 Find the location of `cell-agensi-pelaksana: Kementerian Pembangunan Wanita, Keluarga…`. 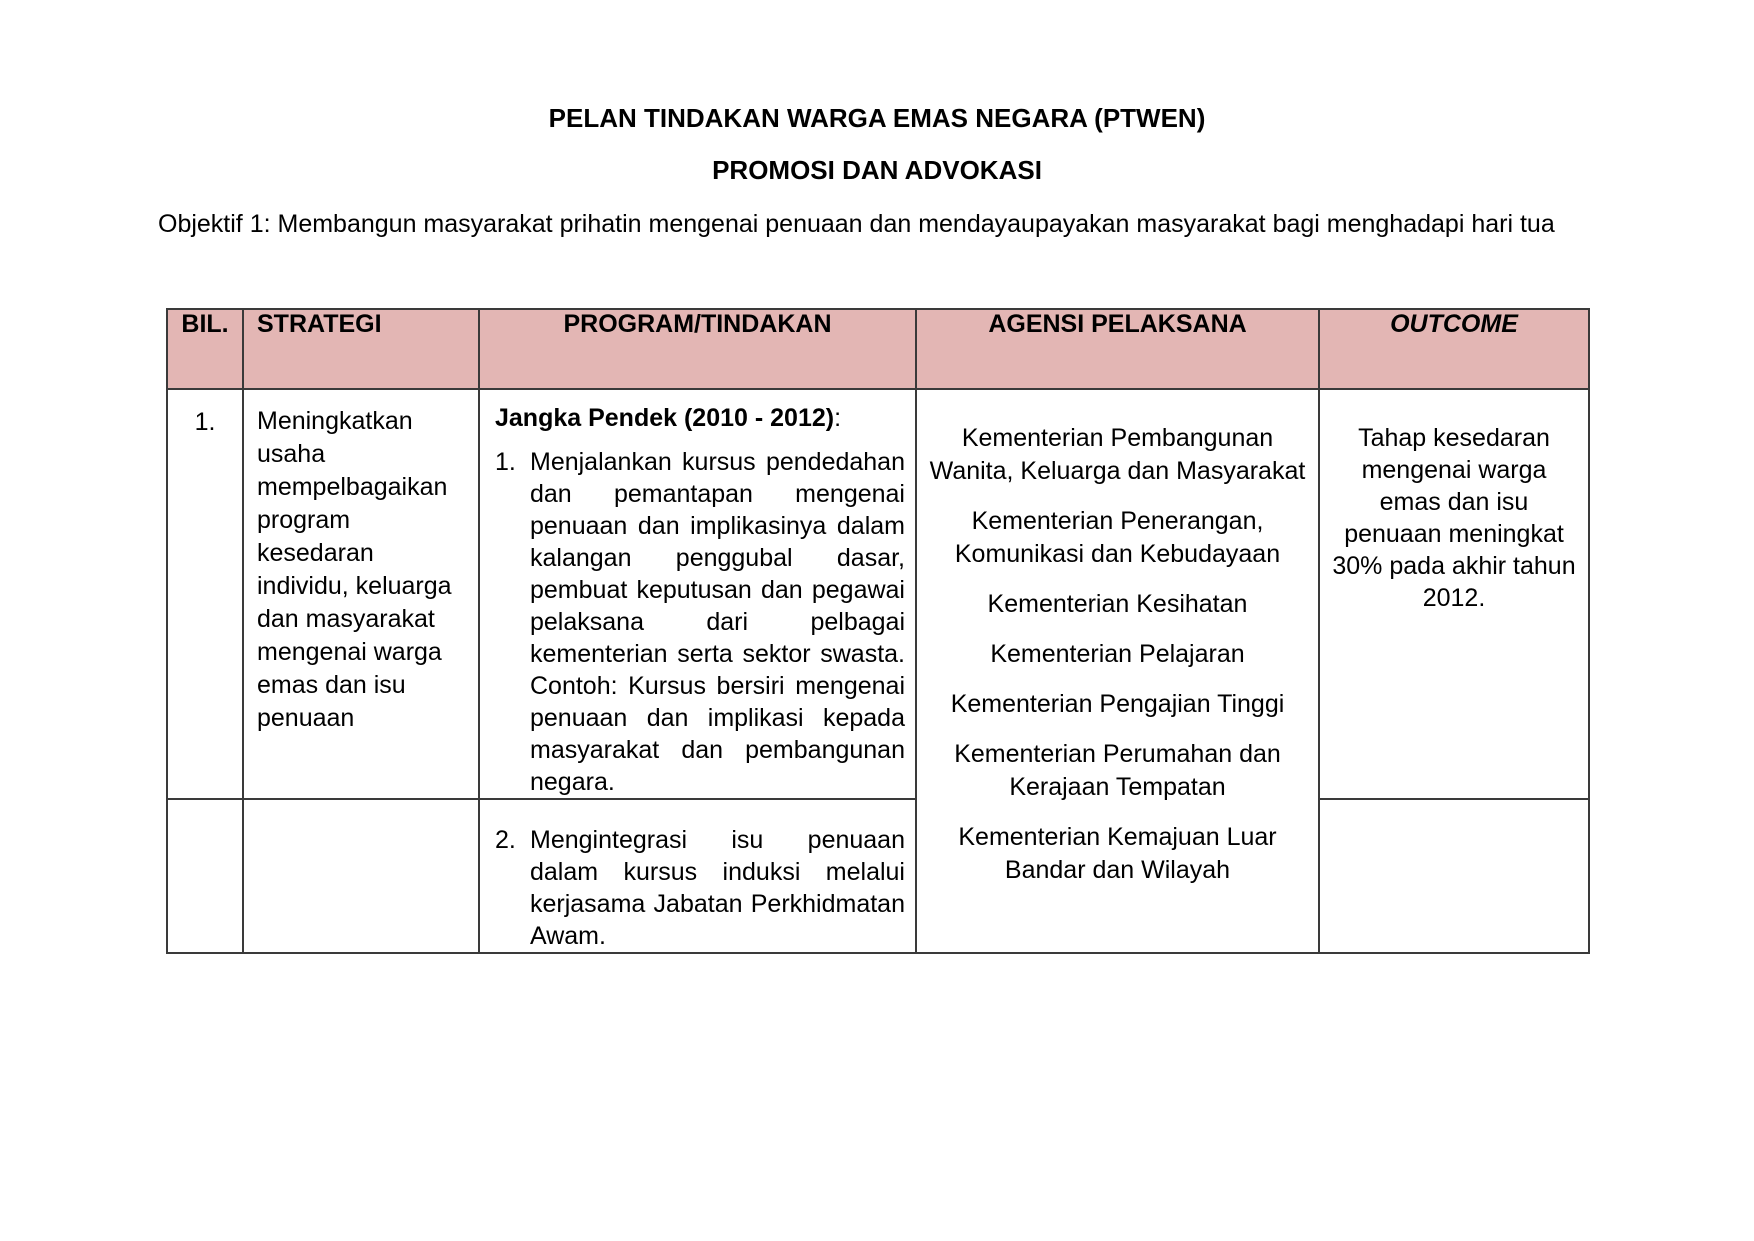

cell-agensi-pelaksana: Kementerian Pembangunan Wanita, Keluarga… is located at coordinates (1117, 671).